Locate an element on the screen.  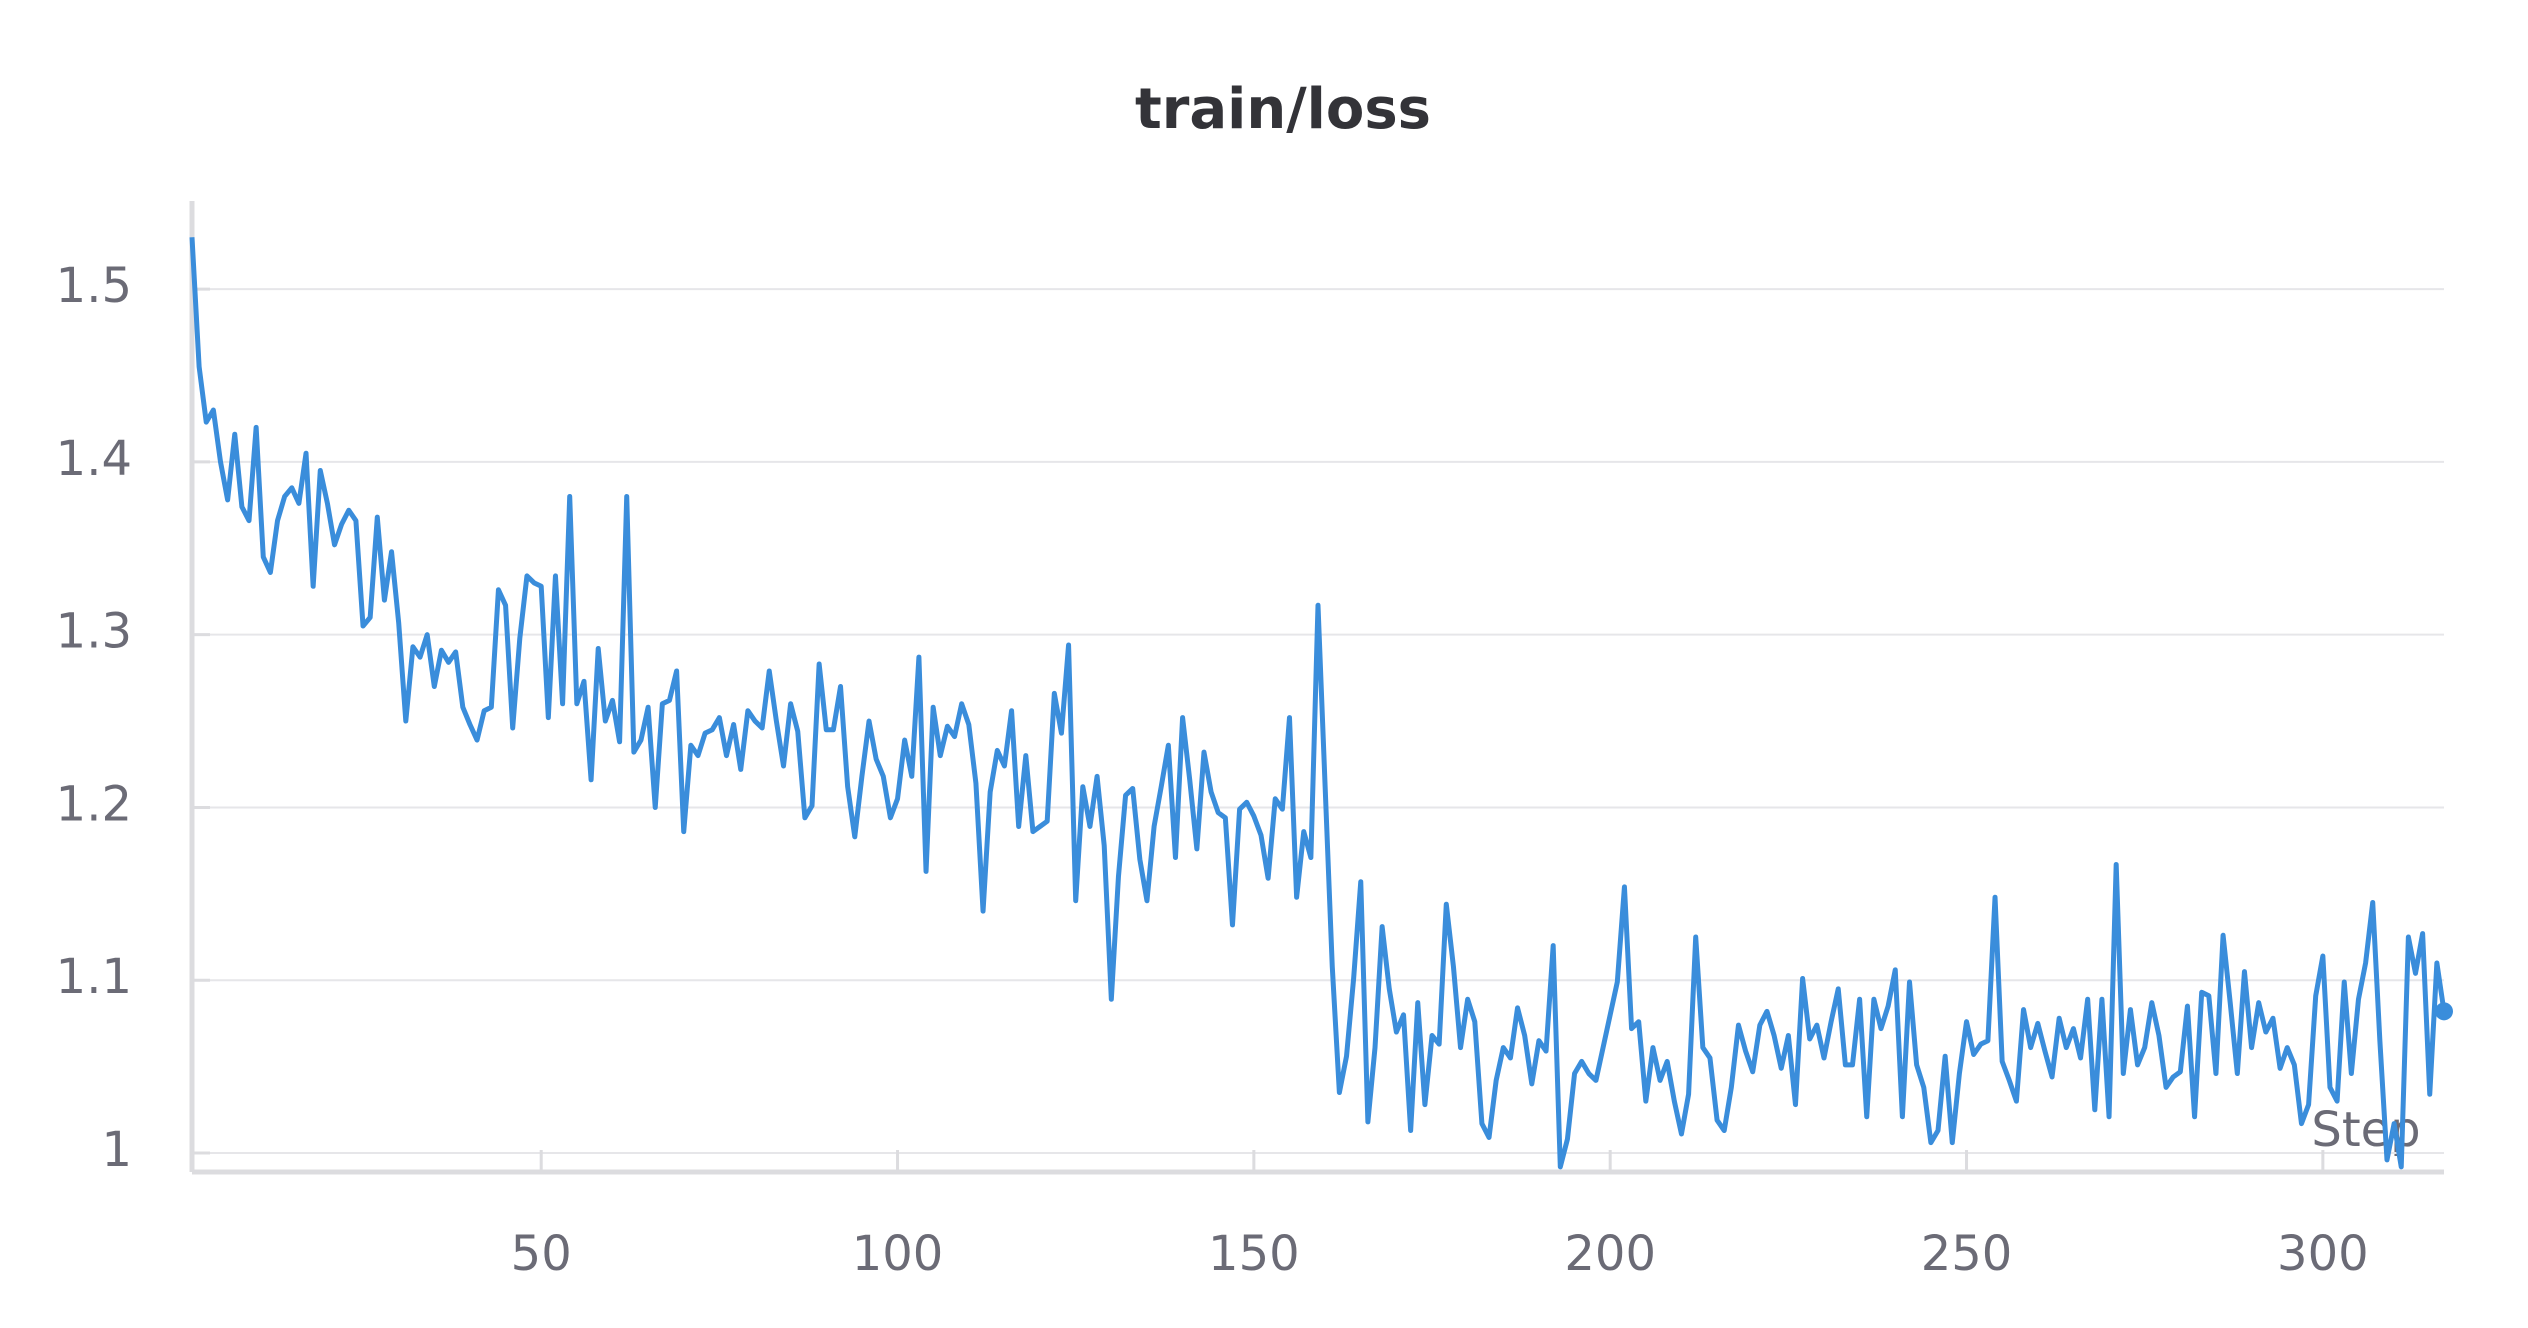
y-tick-label: 1 is located at coordinates (116, 1150).